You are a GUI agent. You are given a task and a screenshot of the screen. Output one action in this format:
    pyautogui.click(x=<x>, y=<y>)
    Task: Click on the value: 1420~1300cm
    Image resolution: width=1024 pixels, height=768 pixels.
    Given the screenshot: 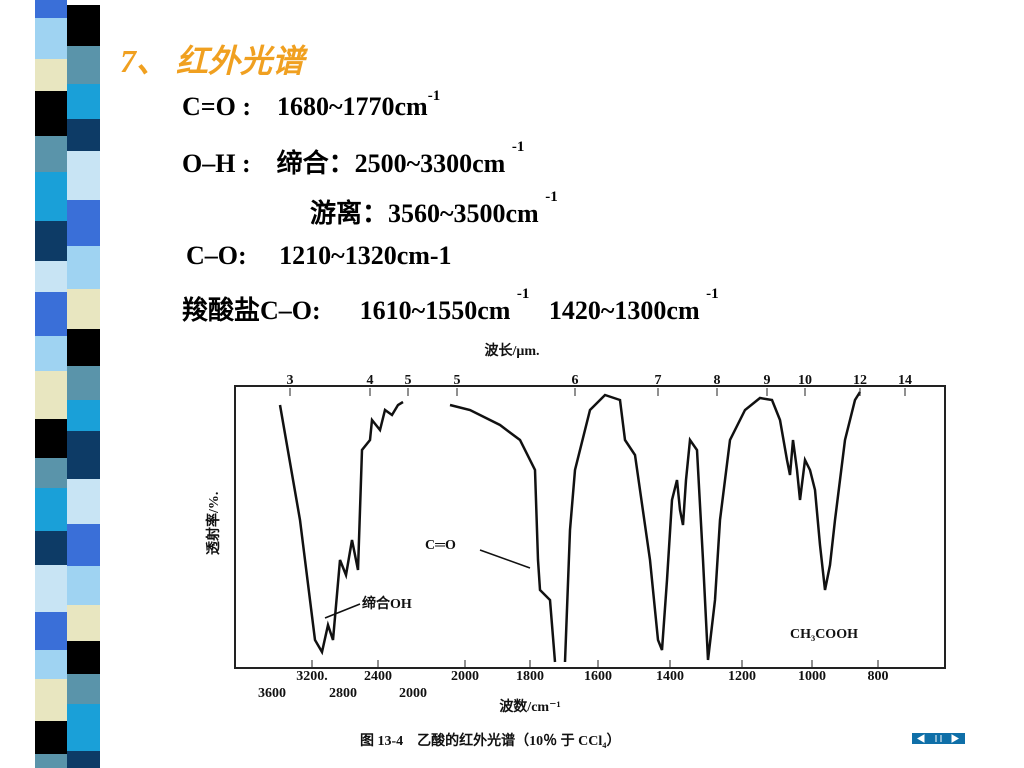 What is the action you would take?
    pyautogui.click(x=624, y=310)
    